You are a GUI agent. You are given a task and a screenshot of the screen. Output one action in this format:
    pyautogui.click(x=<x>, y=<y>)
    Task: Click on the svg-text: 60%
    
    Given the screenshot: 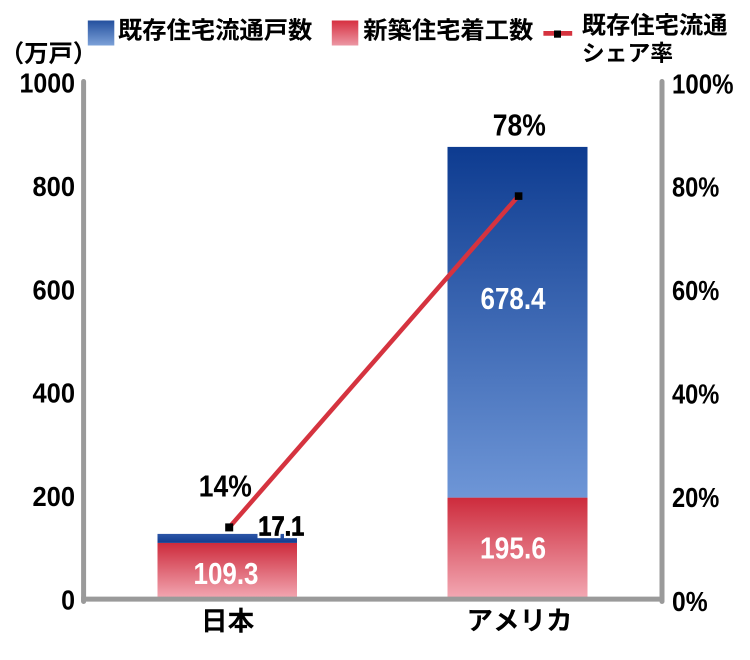 What is the action you would take?
    pyautogui.click(x=695, y=290)
    